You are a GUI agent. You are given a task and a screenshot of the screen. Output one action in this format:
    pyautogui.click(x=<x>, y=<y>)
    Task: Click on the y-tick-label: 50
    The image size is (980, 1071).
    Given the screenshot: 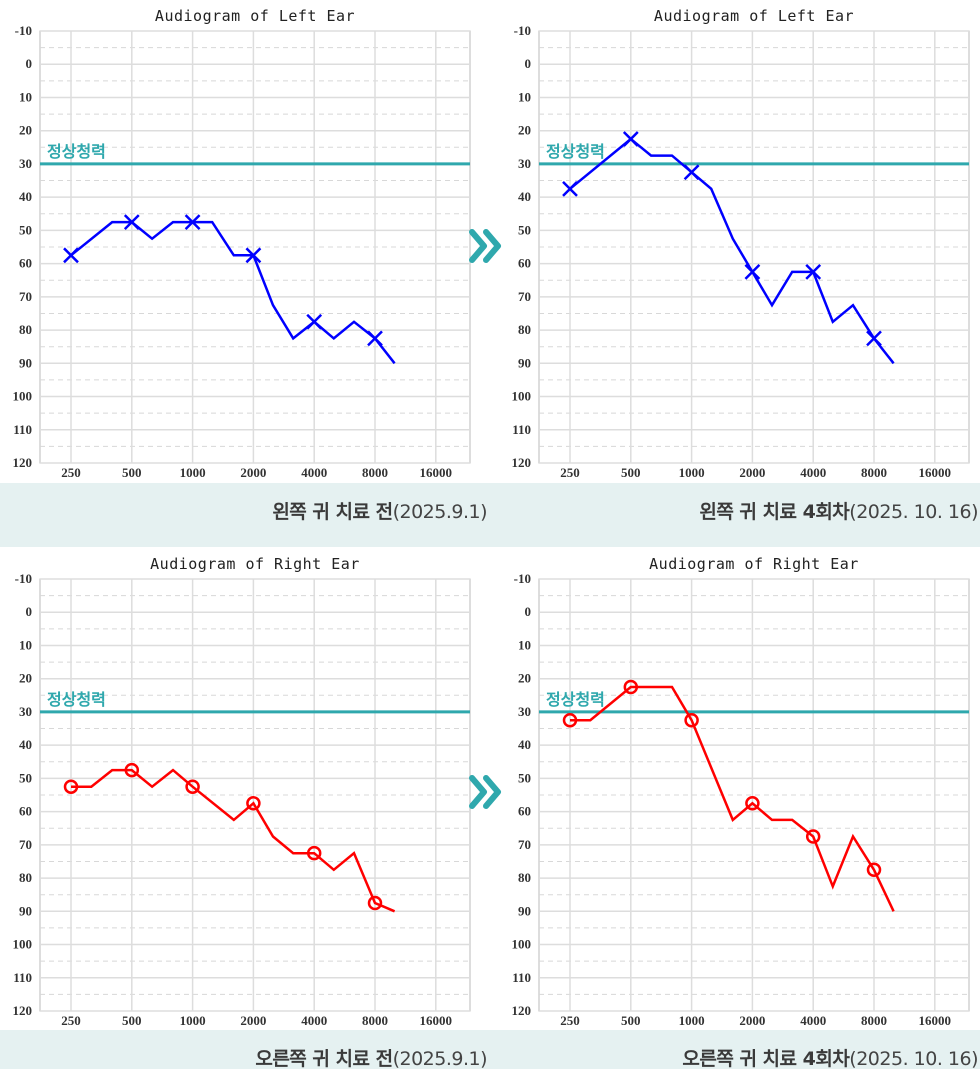 What is the action you would take?
    pyautogui.click(x=25, y=229)
    